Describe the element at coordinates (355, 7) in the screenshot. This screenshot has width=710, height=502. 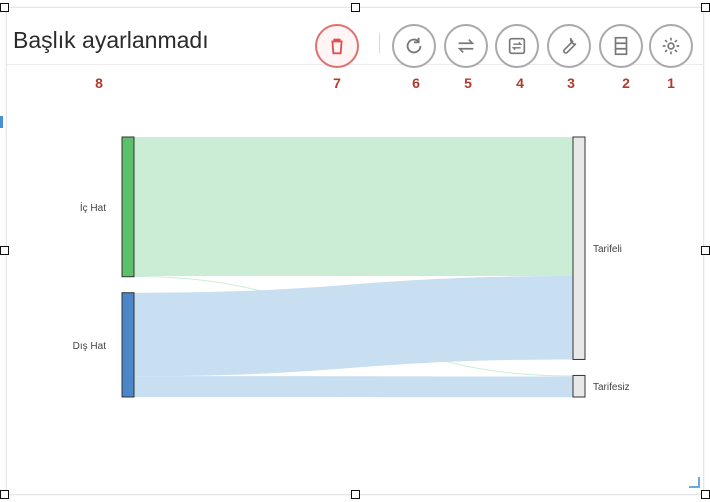
I see `resize-handle-top` at that location.